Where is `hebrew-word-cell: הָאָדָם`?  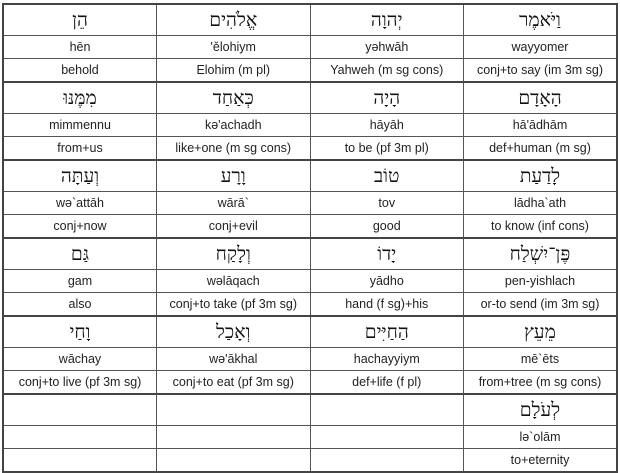
hebrew-word-cell: הָאָדָם is located at coordinates (540, 97).